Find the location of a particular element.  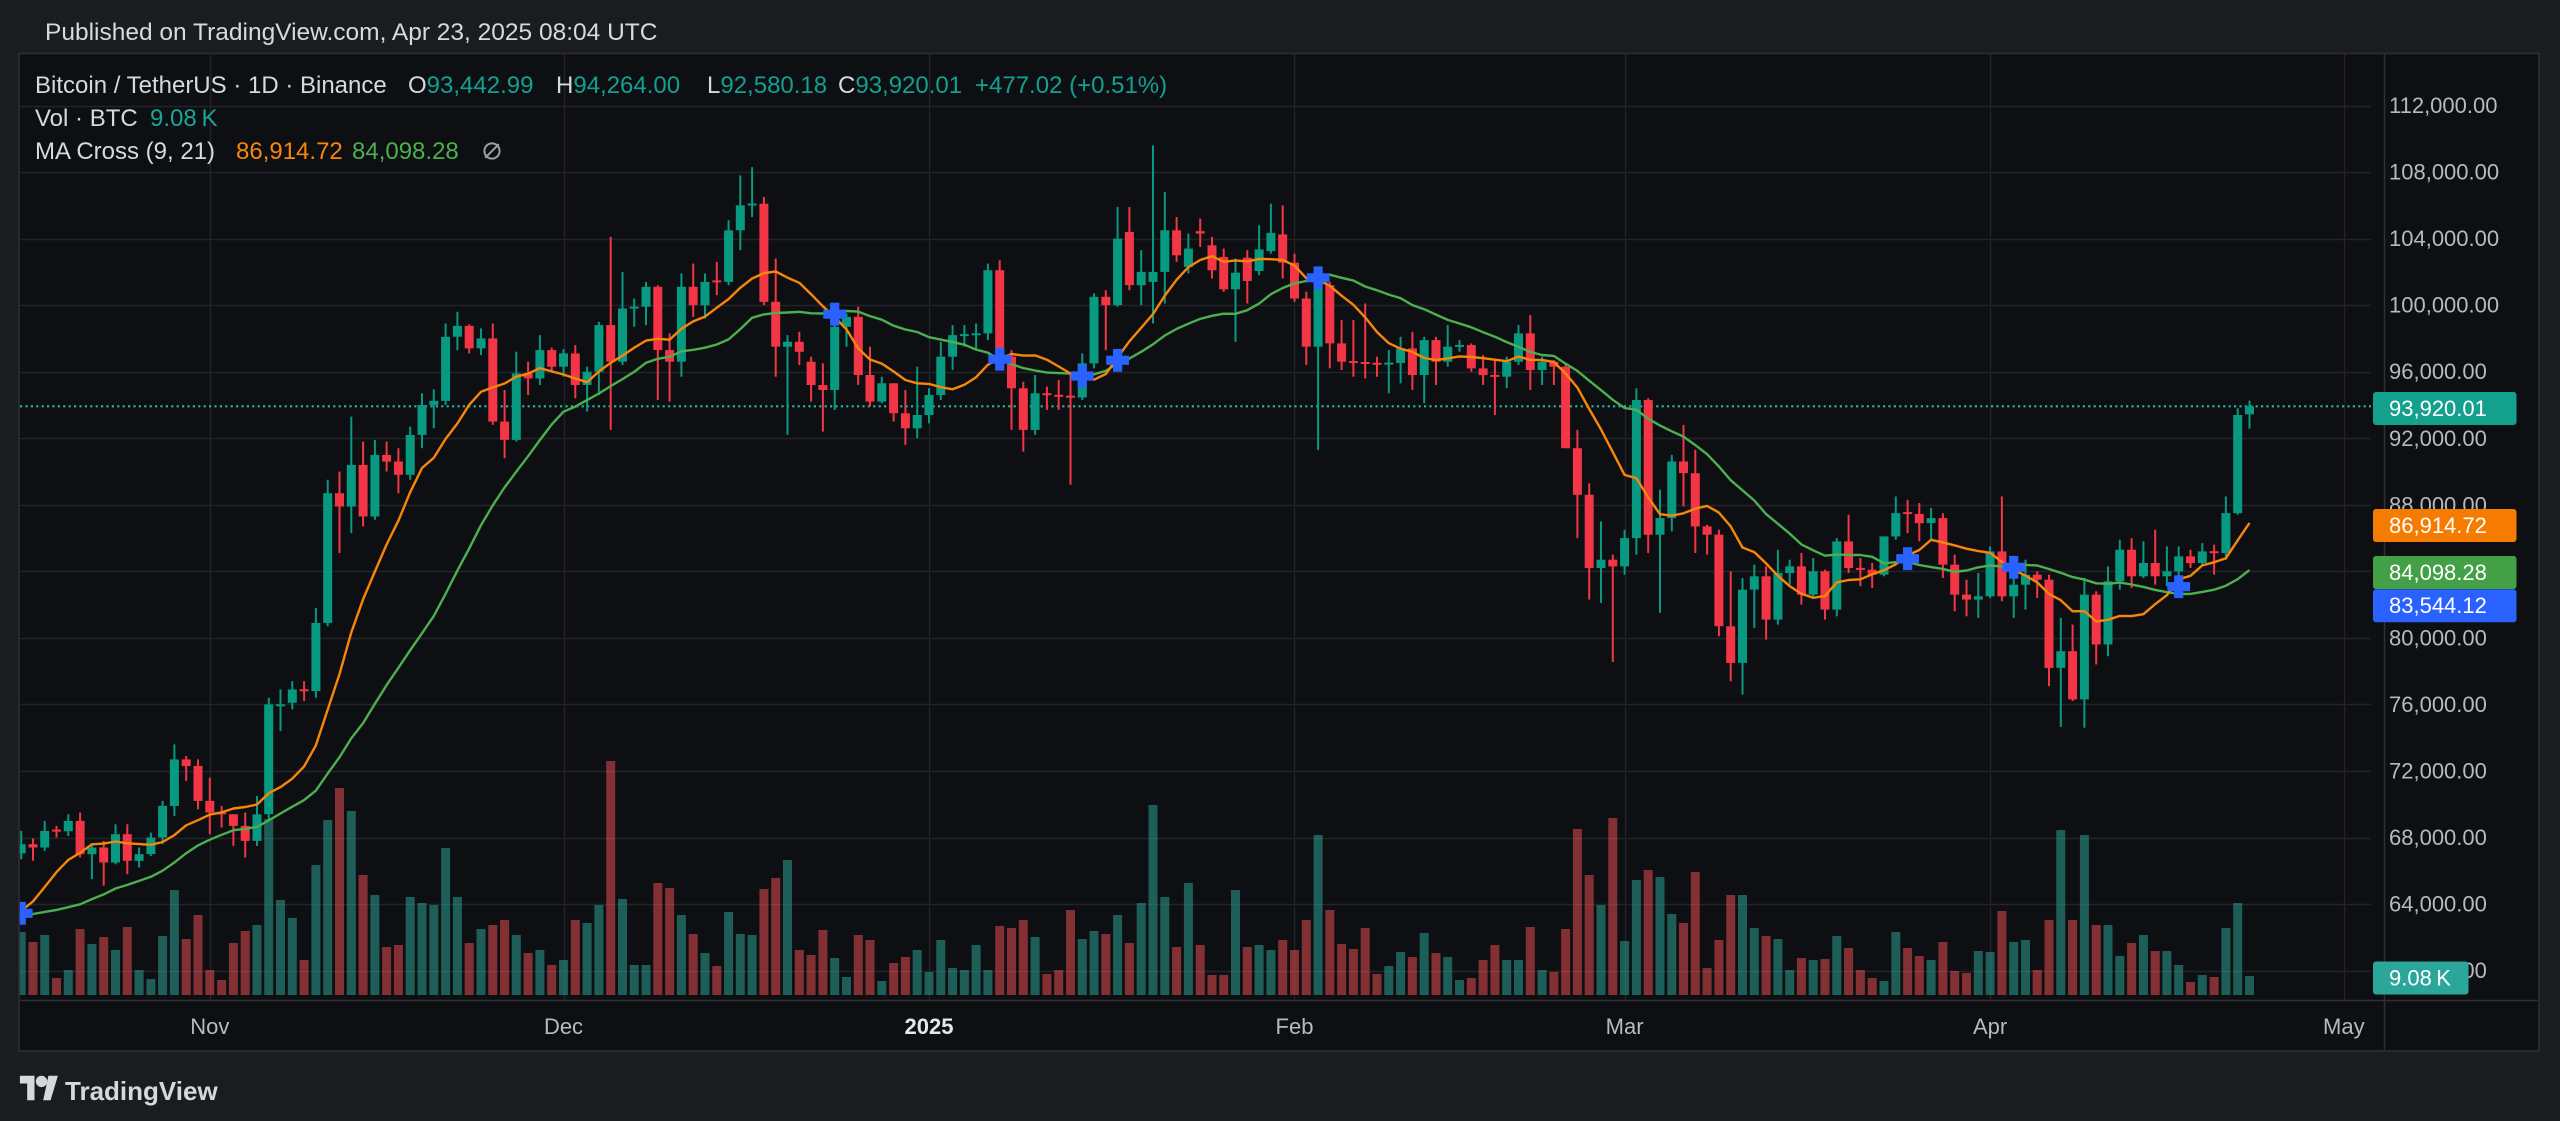

svg-text: Vol · BTC is located at coordinates (86, 118).